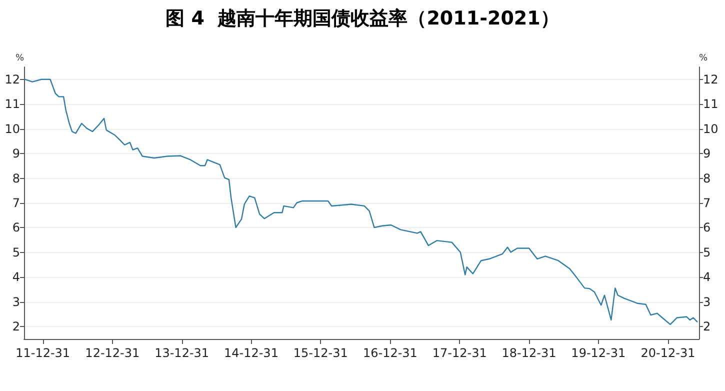  I want to click on y-tick-label: 6, so click(16, 227).